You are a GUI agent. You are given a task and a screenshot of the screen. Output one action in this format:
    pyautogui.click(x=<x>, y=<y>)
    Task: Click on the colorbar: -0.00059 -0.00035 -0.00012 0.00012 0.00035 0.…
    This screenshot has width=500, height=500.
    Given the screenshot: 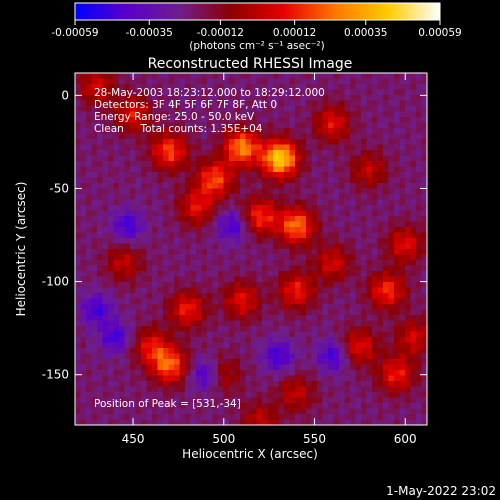 What is the action you would take?
    pyautogui.click(x=256, y=27)
    